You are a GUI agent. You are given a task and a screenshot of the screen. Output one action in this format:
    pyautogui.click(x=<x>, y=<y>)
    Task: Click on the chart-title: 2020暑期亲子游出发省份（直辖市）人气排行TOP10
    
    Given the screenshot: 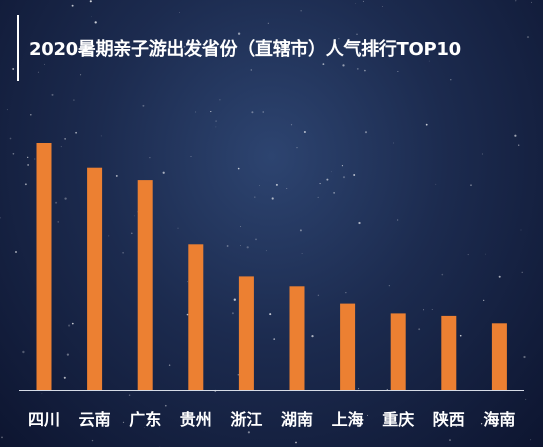 What is the action you would take?
    pyautogui.click(x=245, y=49)
    